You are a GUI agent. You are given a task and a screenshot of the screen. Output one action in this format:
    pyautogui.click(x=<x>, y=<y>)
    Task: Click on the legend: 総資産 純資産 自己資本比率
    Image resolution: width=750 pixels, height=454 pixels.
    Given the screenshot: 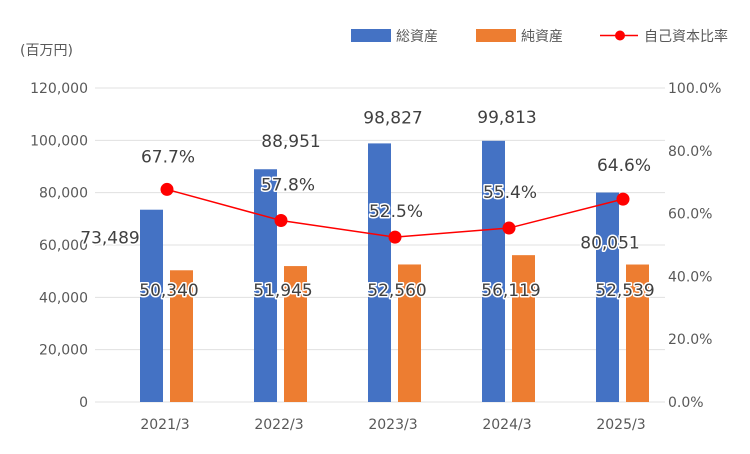 What is the action you would take?
    pyautogui.click(x=539, y=36)
    